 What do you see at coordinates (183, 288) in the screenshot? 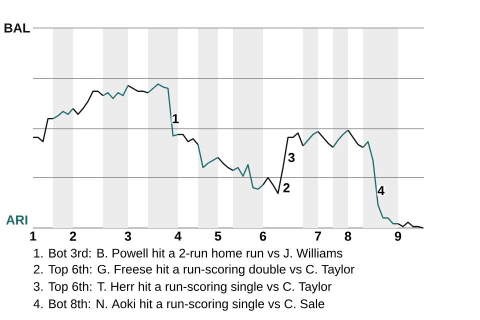
I see `text: 3. Top 6th: T. Herr hit a run-scoring single vs C. Taylor` at bounding box center [183, 288].